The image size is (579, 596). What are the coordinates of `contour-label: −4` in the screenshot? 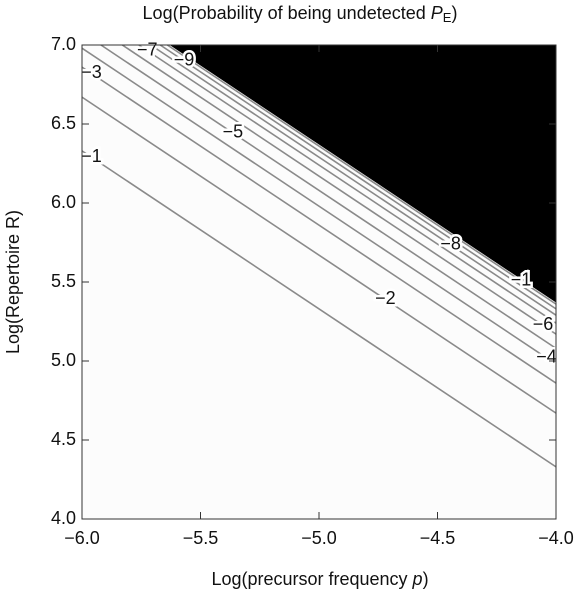 It's located at (546, 357).